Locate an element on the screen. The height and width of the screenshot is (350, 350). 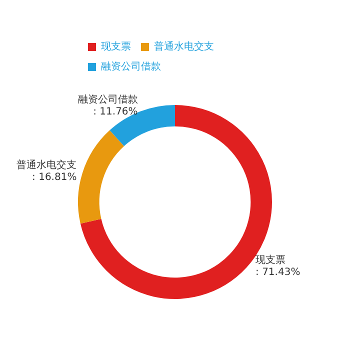
slice-label: 融资公司借款 is located at coordinates (108, 100).